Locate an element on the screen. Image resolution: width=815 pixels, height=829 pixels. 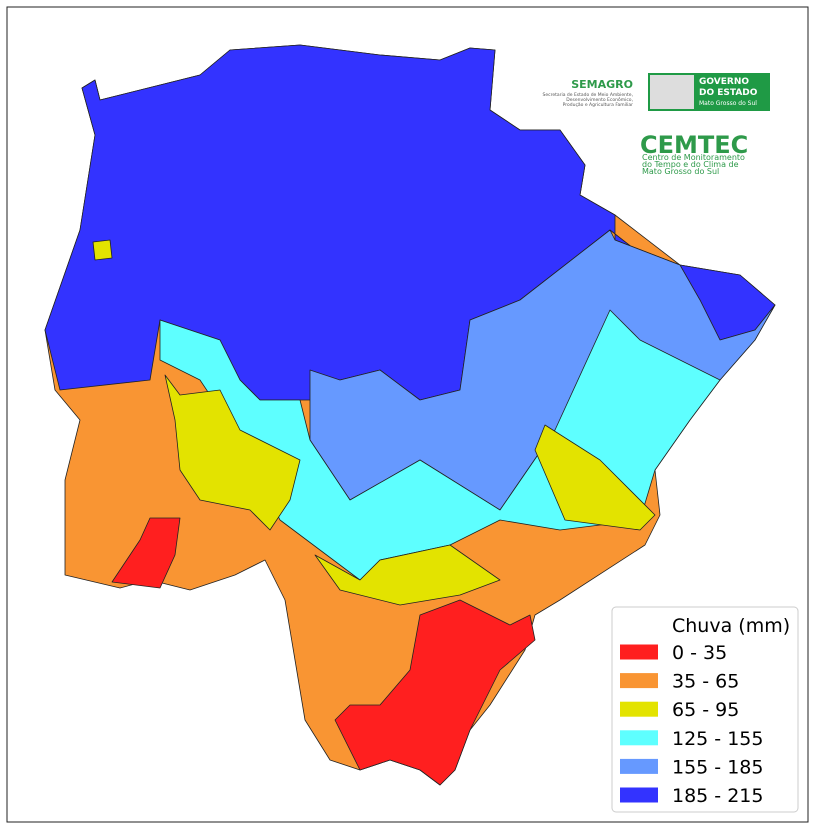
semagro-subtitle: Desenvolvimento Econômico, is located at coordinates (599, 99).